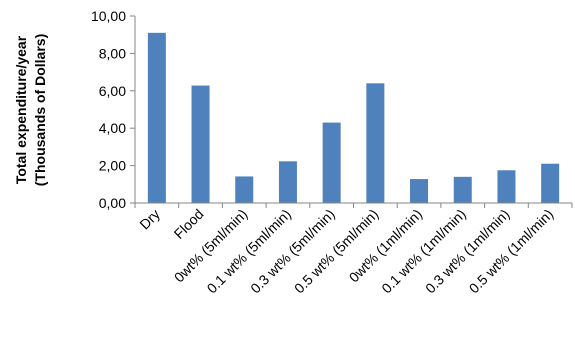  What do you see at coordinates (112, 166) in the screenshot?
I see `y-tick-label: 2,00` at bounding box center [112, 166].